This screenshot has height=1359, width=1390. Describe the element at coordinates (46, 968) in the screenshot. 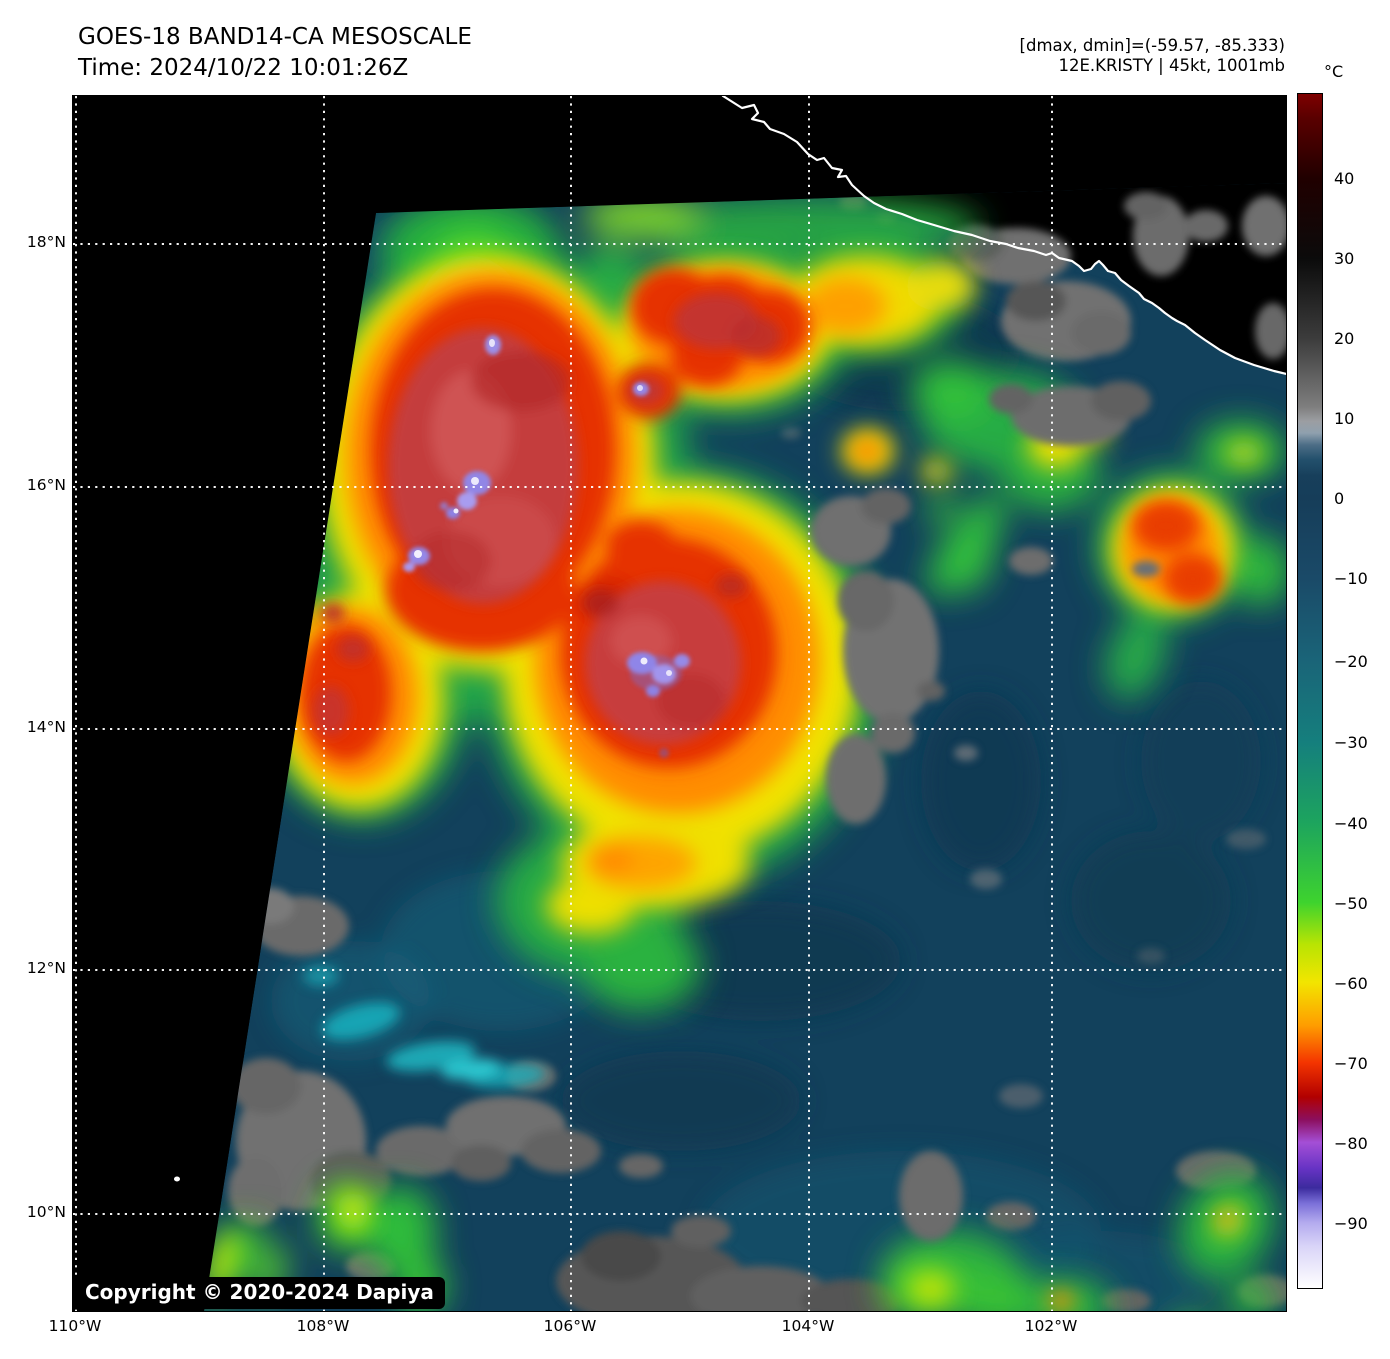

I see `lat-label: 12°N` at that location.